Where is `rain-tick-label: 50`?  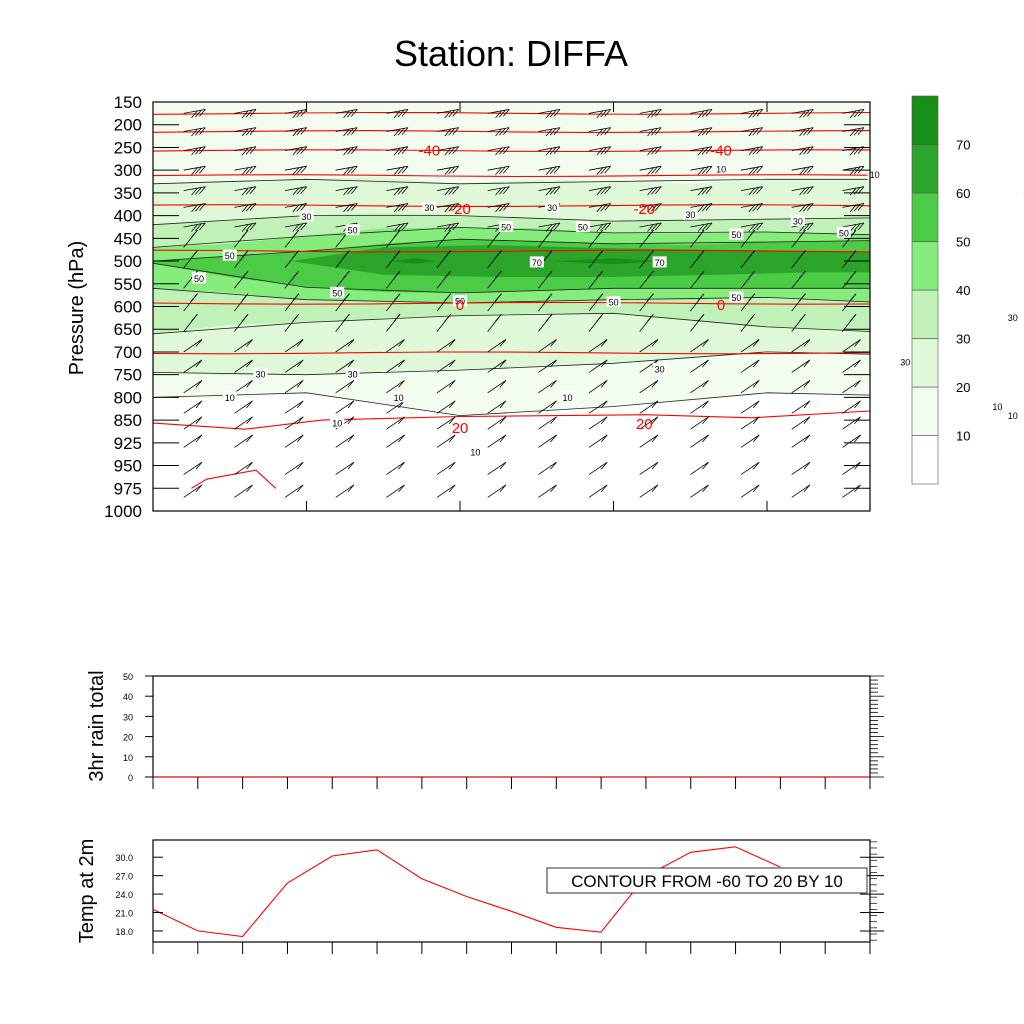
rain-tick-label: 50 is located at coordinates (128, 677).